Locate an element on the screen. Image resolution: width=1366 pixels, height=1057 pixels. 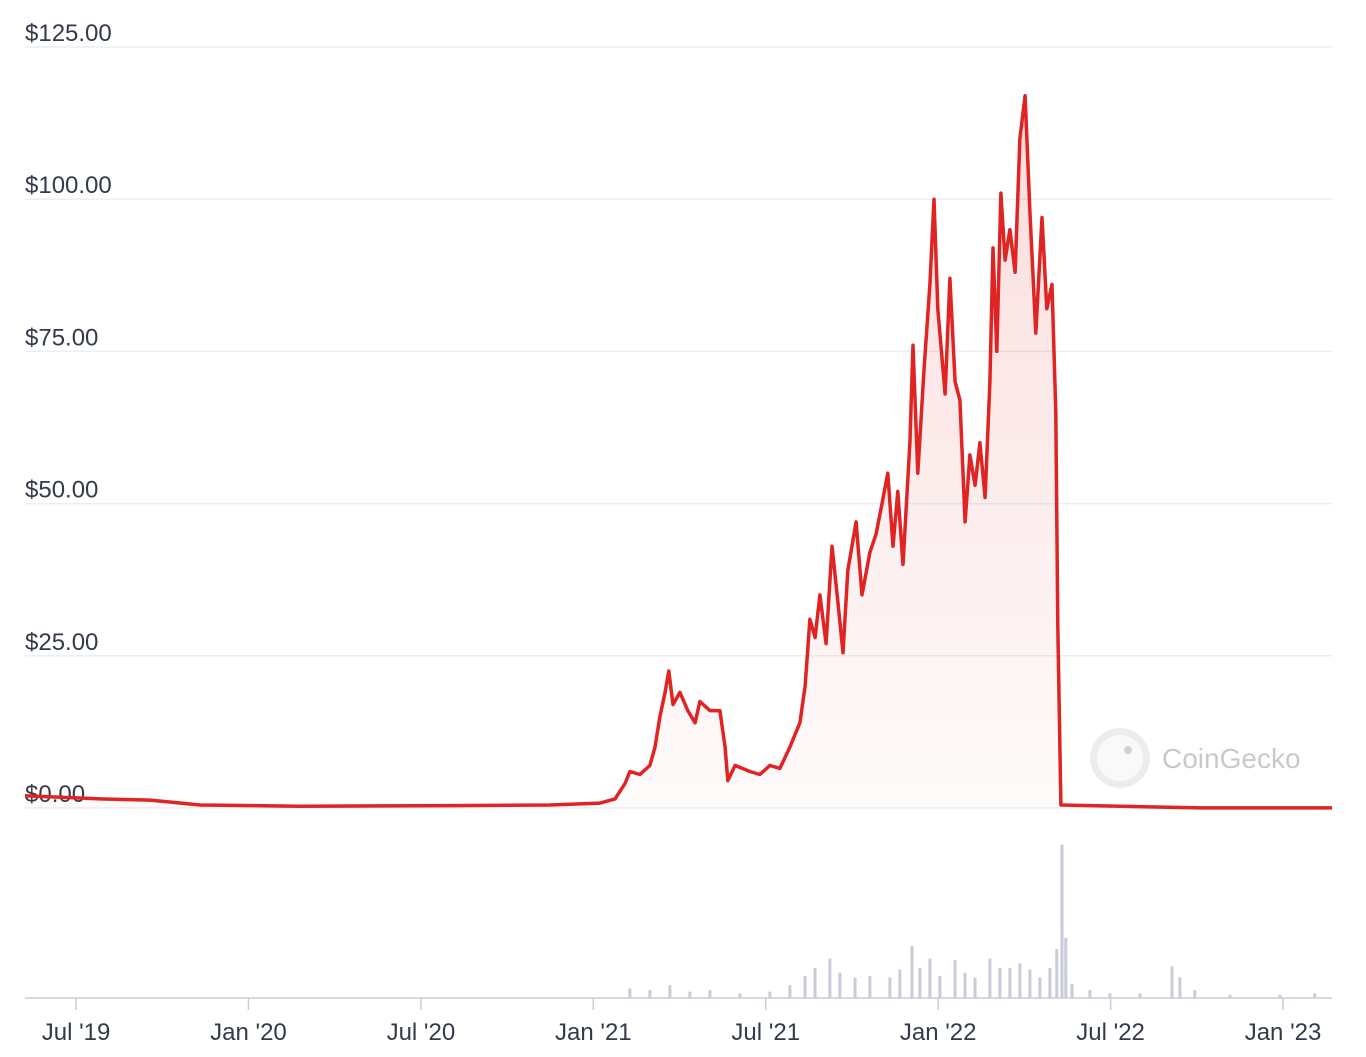
x-tick-label: Jan '21 is located at coordinates (593, 1032).